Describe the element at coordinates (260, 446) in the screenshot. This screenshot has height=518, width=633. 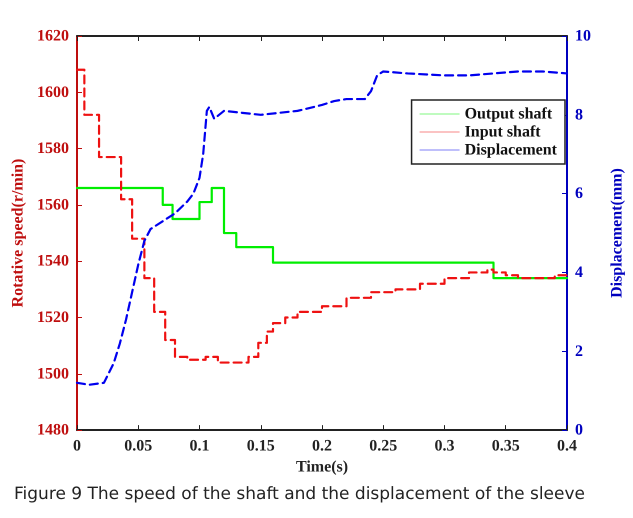
I see `x-tick-label: 0.15` at that location.